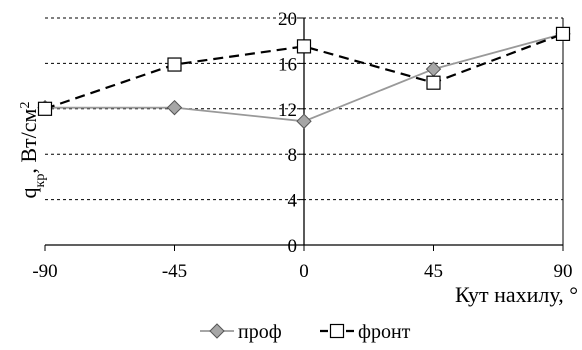 The image size is (582, 350). What do you see at coordinates (305, 332) in the screenshot?
I see `legend: проф фронт` at bounding box center [305, 332].